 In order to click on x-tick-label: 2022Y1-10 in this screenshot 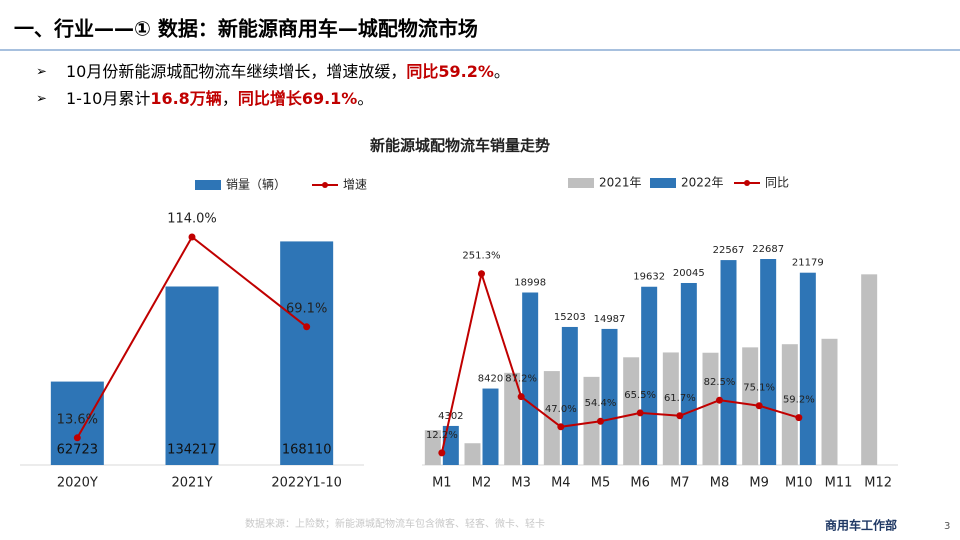, I will do `click(306, 483)`.